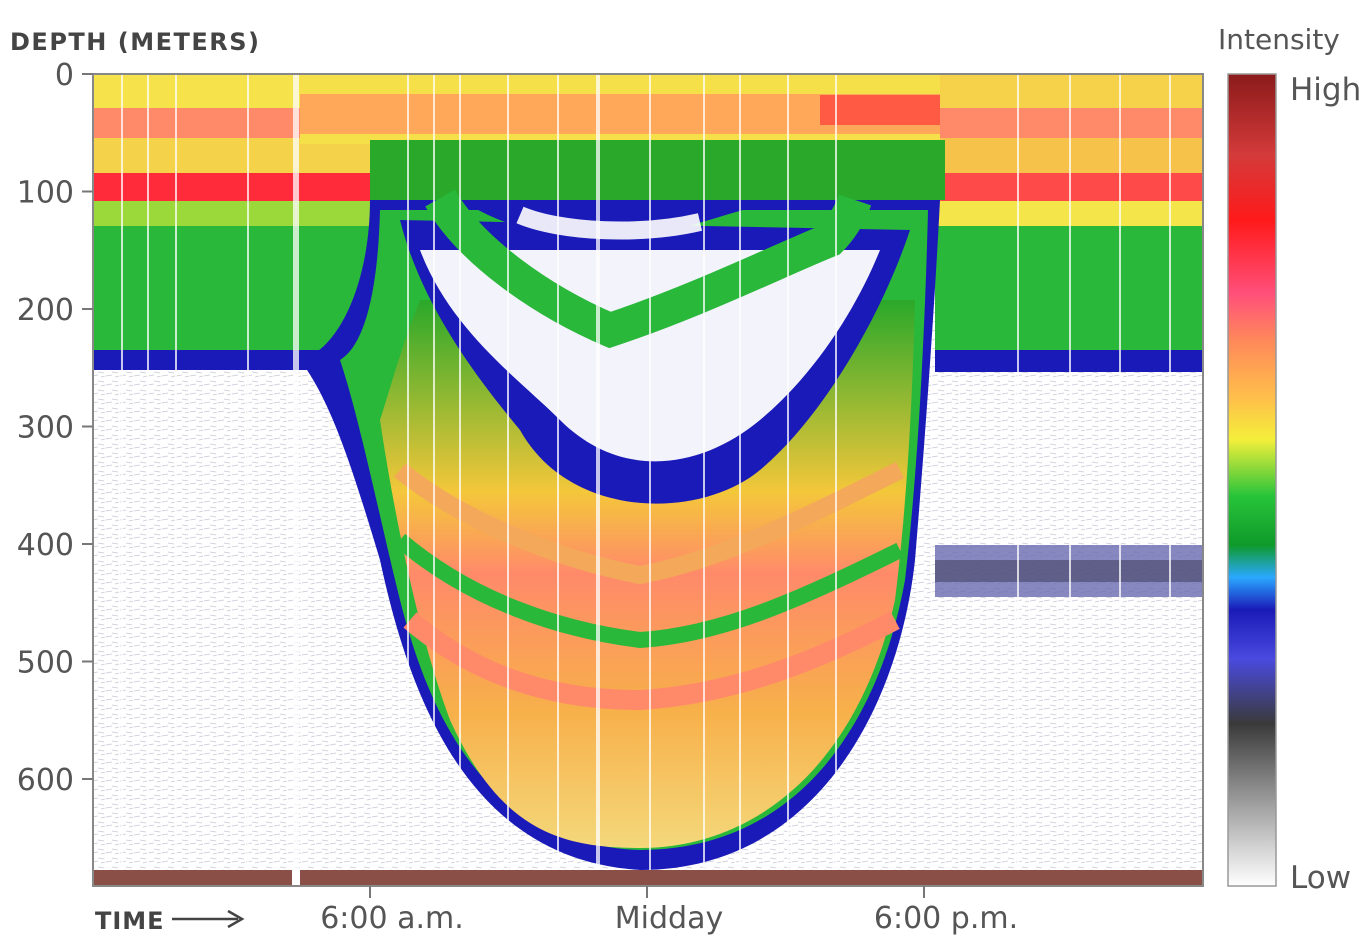 The image size is (1359, 939). What do you see at coordinates (946, 918) in the screenshot?
I see `x-tick-label: 6:00 p.m.` at bounding box center [946, 918].